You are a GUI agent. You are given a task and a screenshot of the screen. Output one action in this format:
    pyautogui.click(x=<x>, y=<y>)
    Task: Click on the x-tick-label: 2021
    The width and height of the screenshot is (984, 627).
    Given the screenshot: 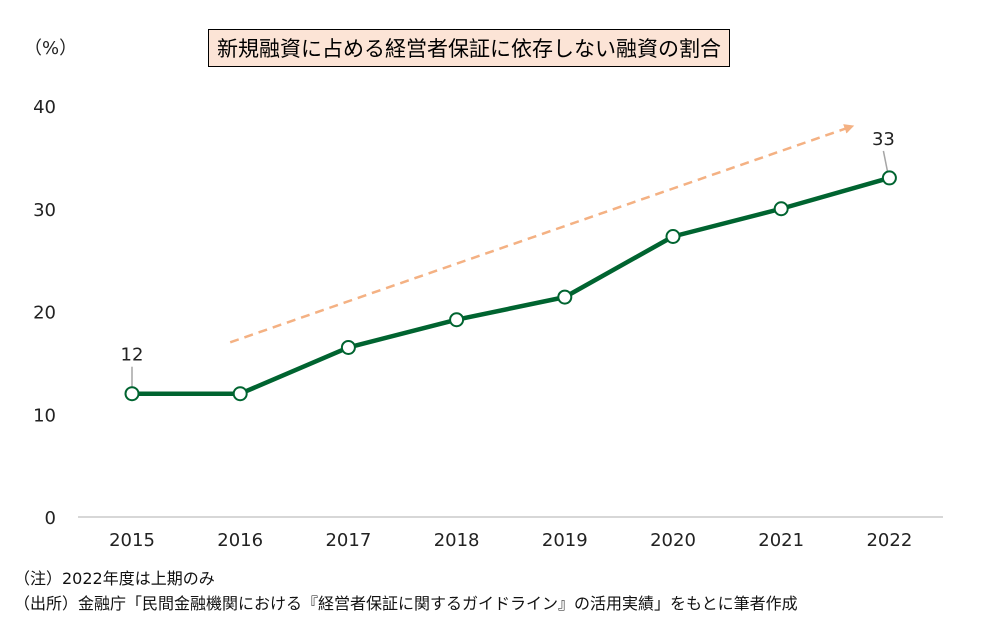 What is the action you would take?
    pyautogui.click(x=781, y=540)
    